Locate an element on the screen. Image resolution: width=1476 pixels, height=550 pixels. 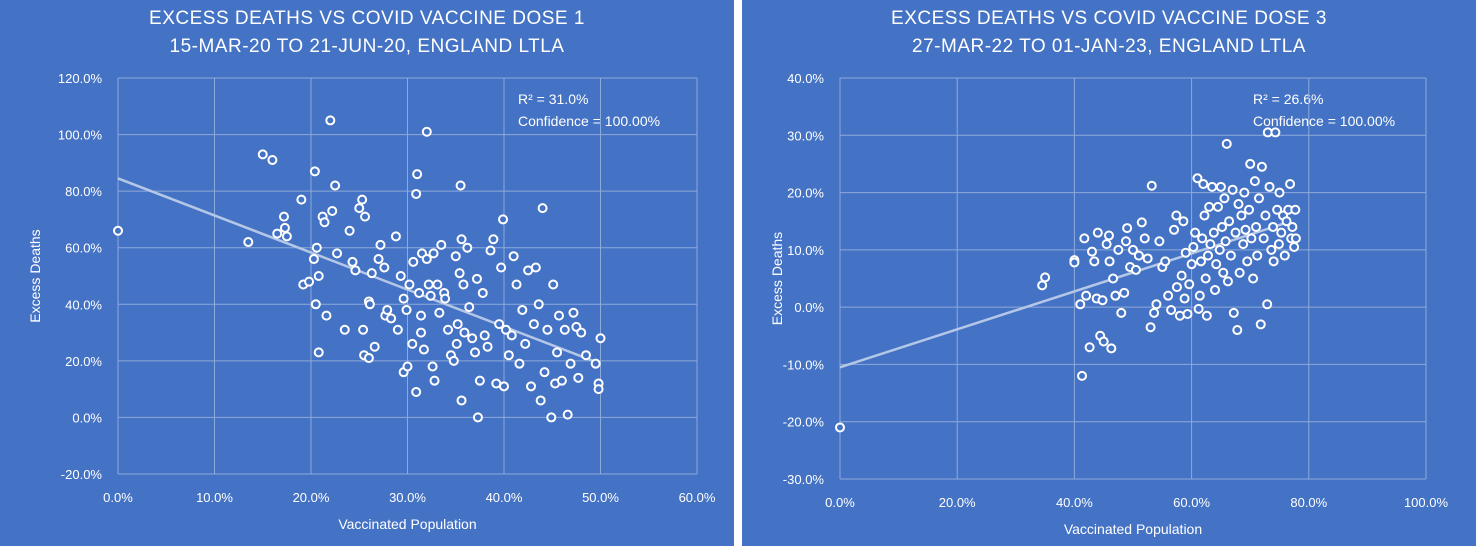
r-squared-label: R² = 26.6% is located at coordinates (1288, 99).